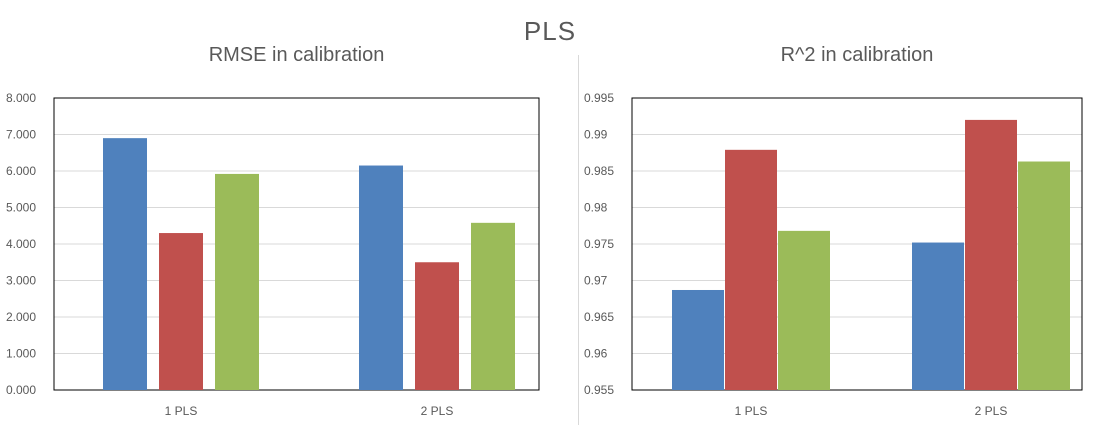 This screenshot has width=1100, height=425. What do you see at coordinates (596, 281) in the screenshot?
I see `r2-ytick-label: 0.97` at bounding box center [596, 281].